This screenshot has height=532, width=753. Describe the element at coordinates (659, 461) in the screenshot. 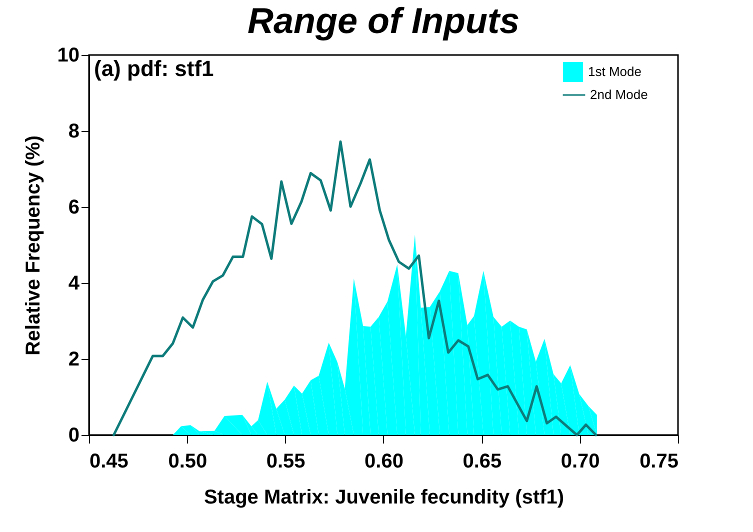

I see `x-tick-label: 0.75` at that location.